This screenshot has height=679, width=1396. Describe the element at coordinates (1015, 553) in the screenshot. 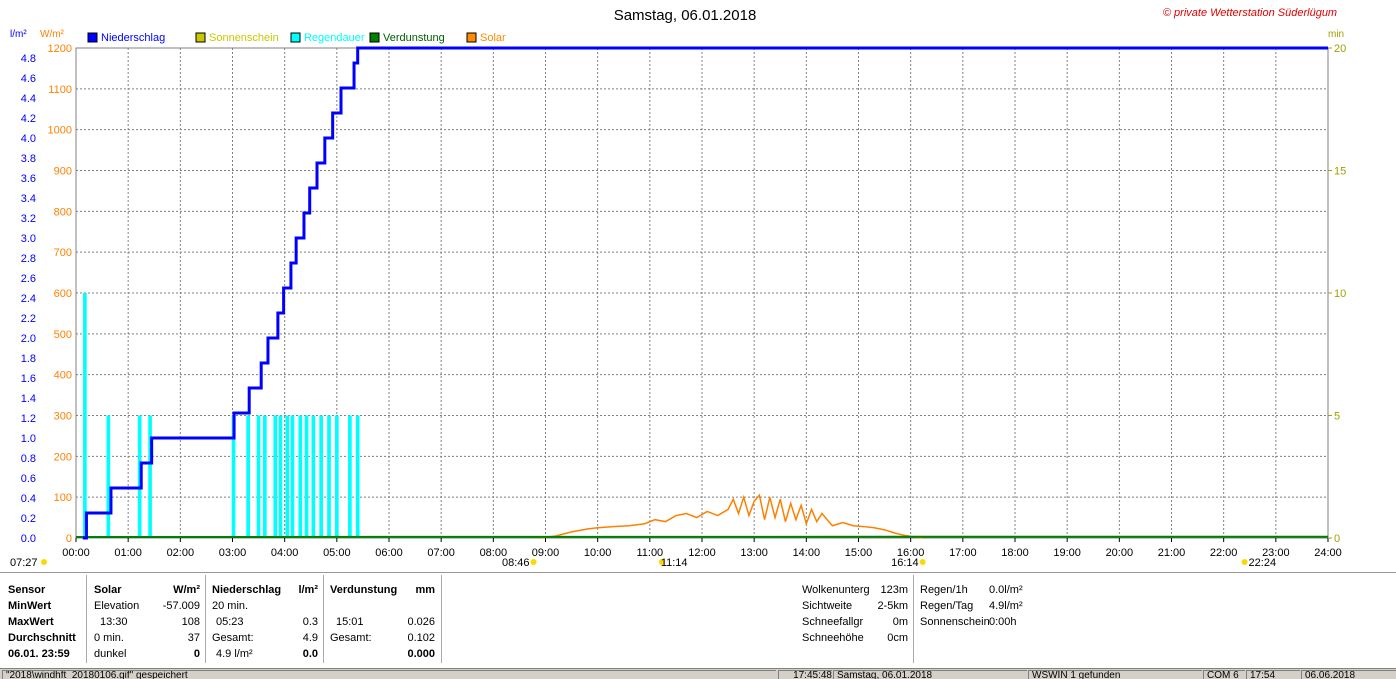

I see `x-tick-label: 18:00` at that location.